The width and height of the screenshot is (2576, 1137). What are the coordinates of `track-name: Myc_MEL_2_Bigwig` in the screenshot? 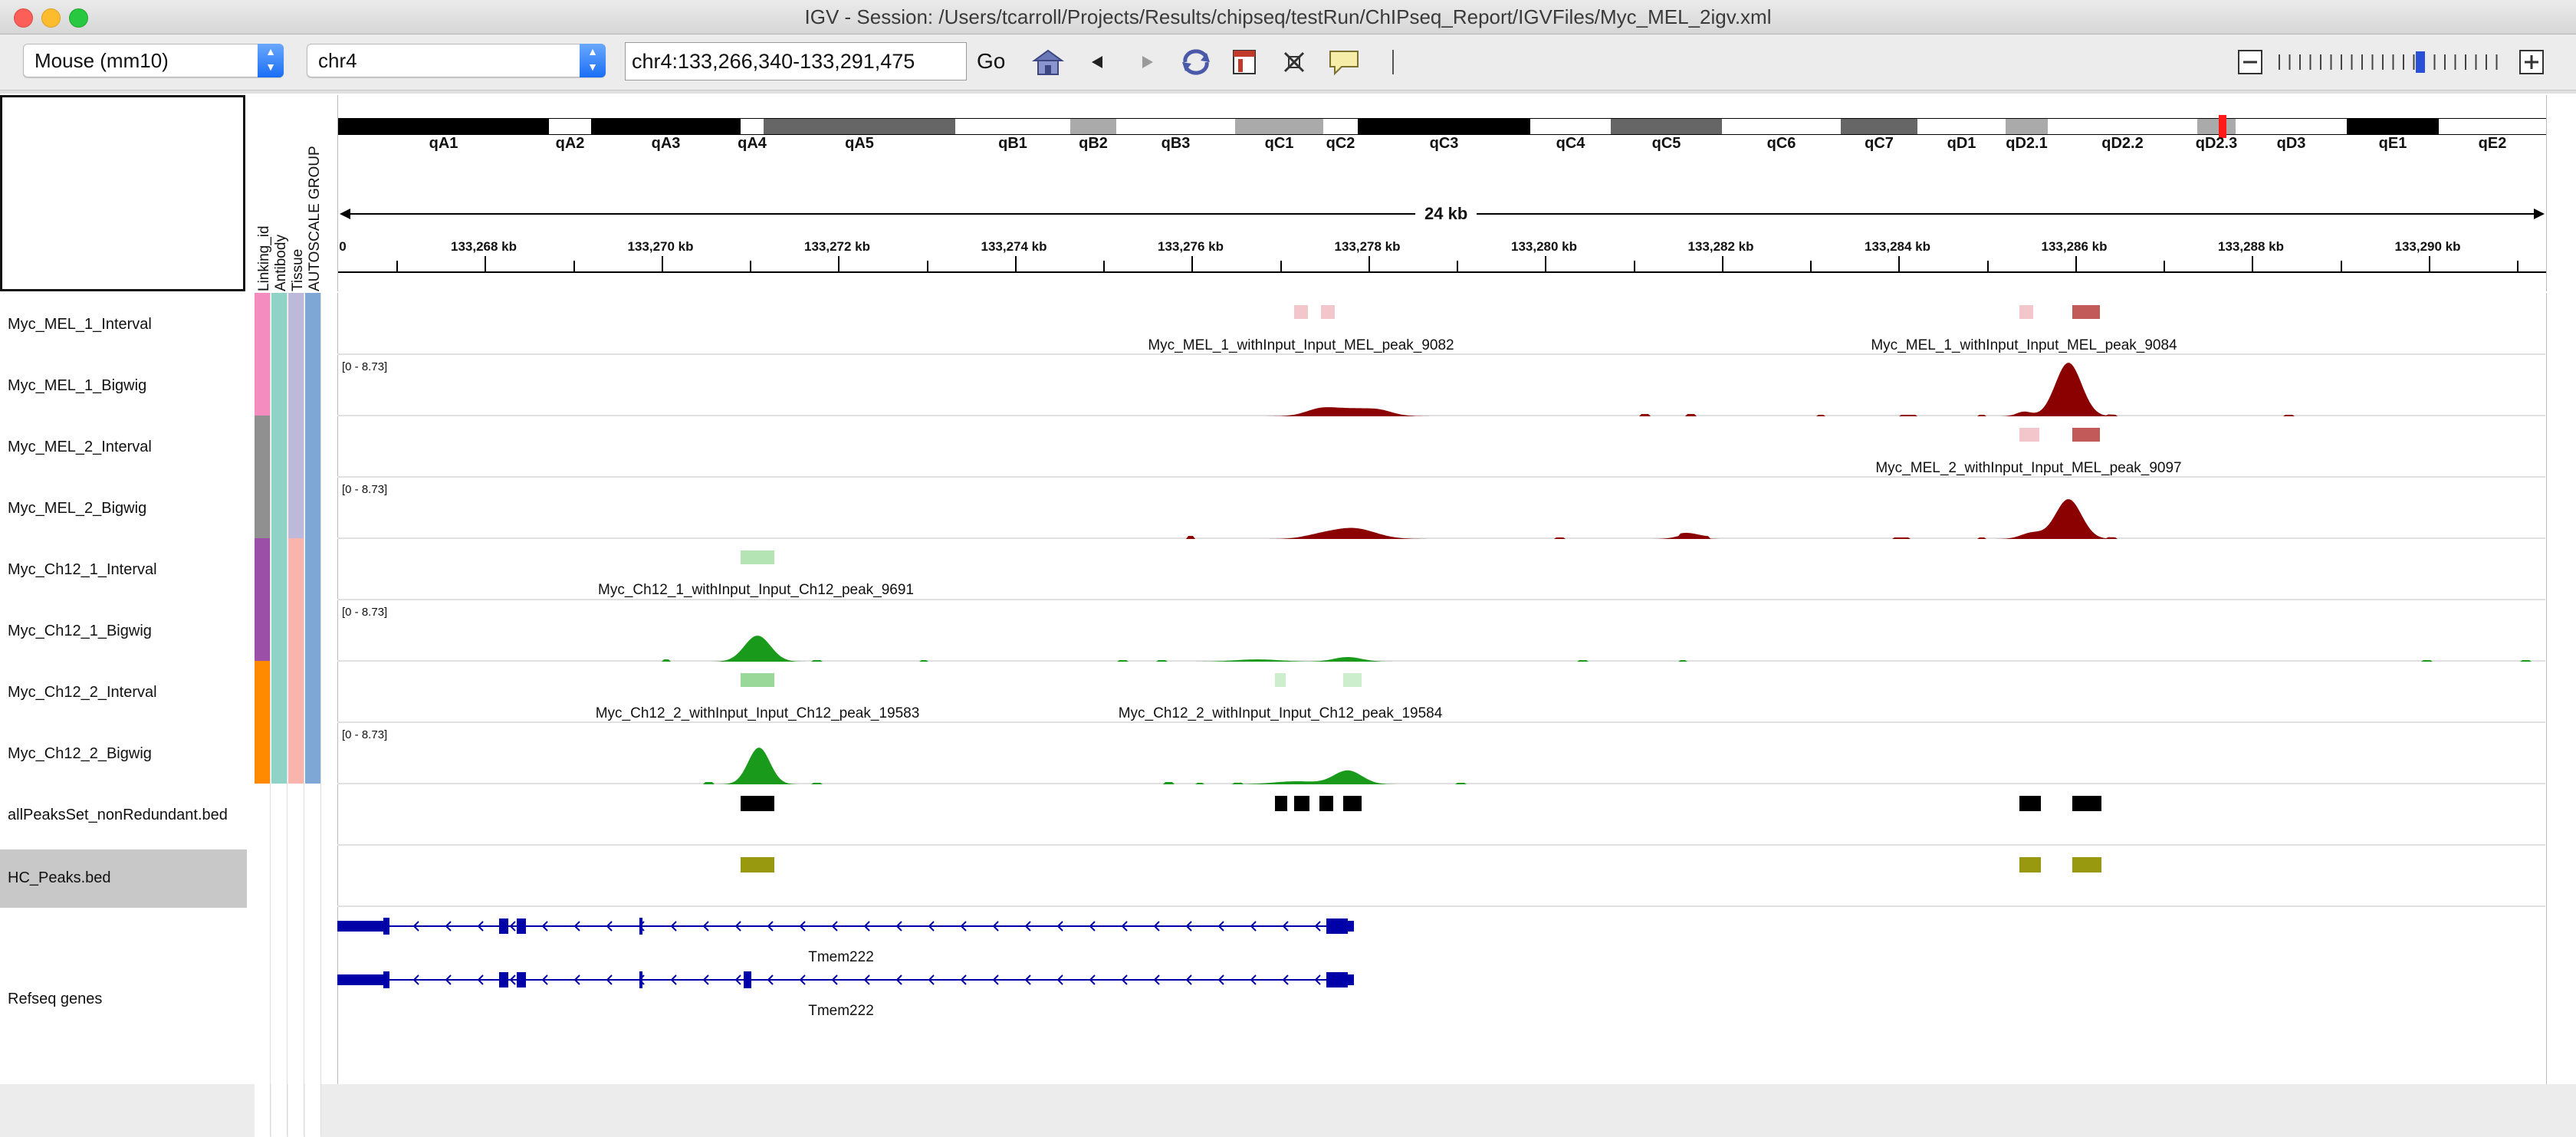 It's located at (77, 508).